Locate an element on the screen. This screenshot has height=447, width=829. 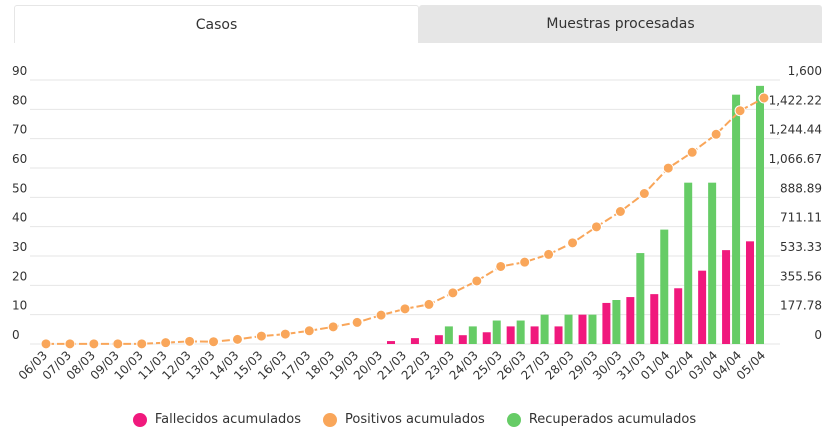
left-tick-label: 80 is located at coordinates (19, 100).